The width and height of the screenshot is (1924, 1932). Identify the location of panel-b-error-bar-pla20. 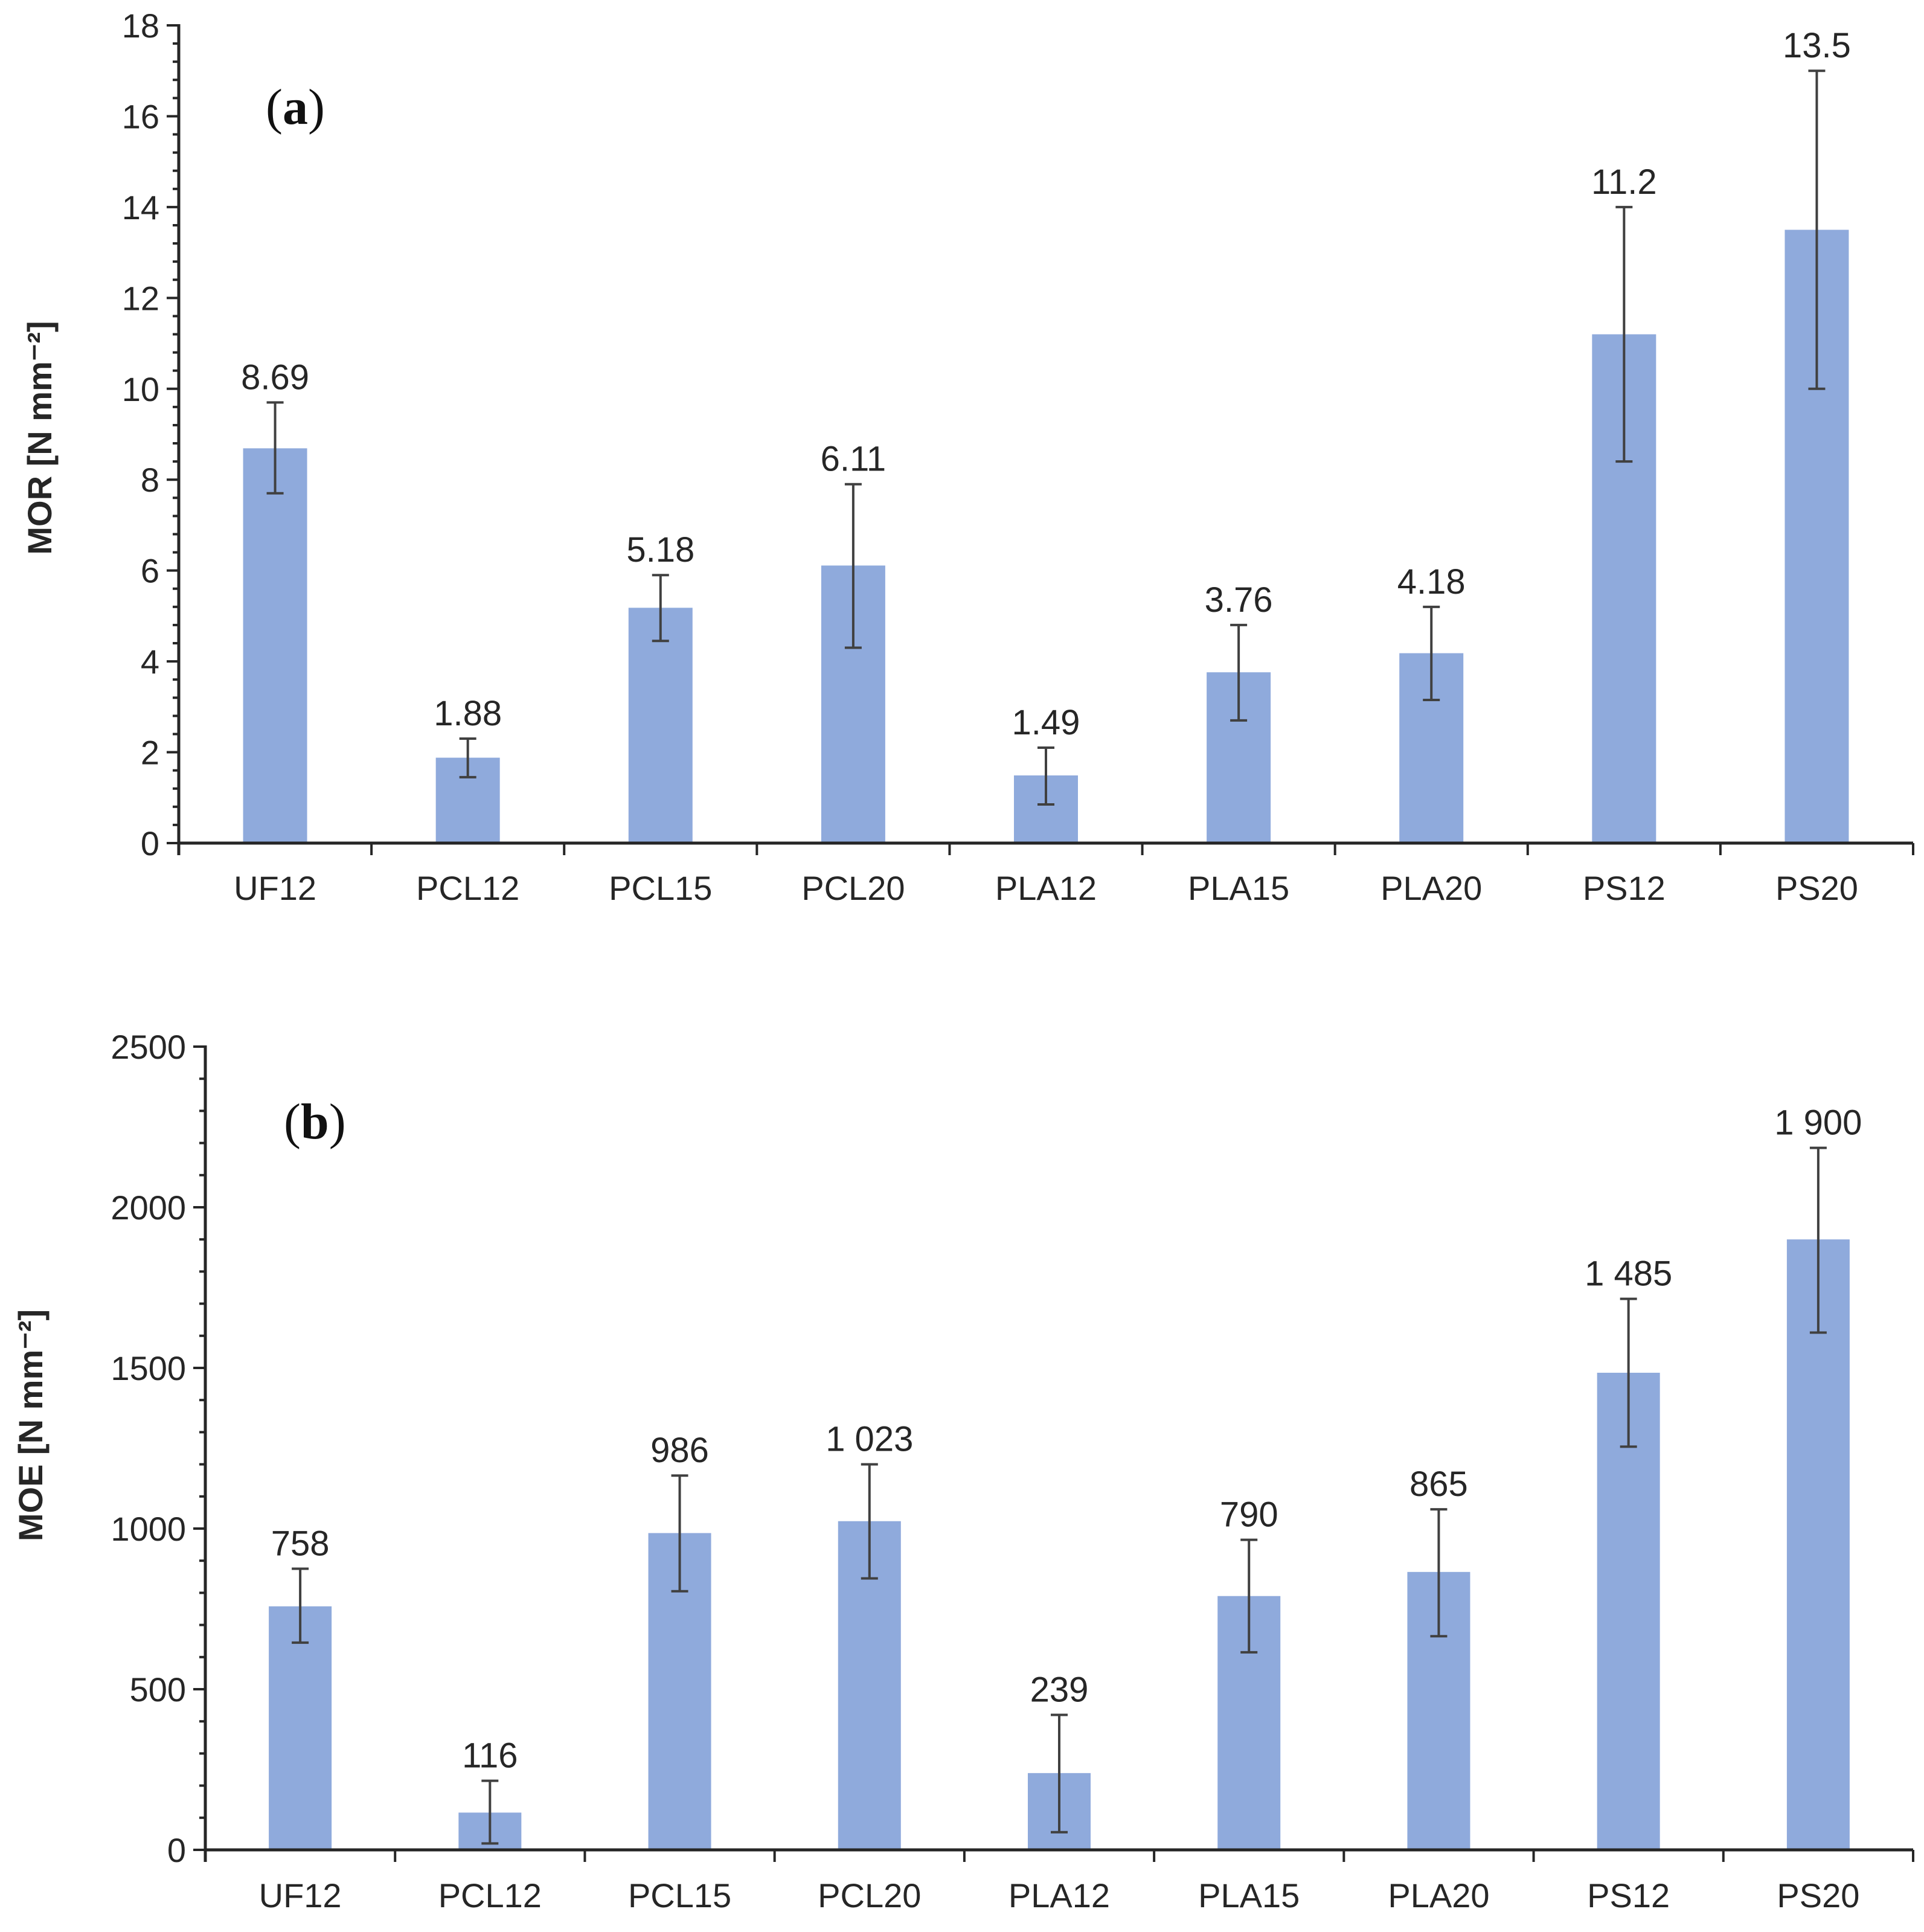
(1439, 1573).